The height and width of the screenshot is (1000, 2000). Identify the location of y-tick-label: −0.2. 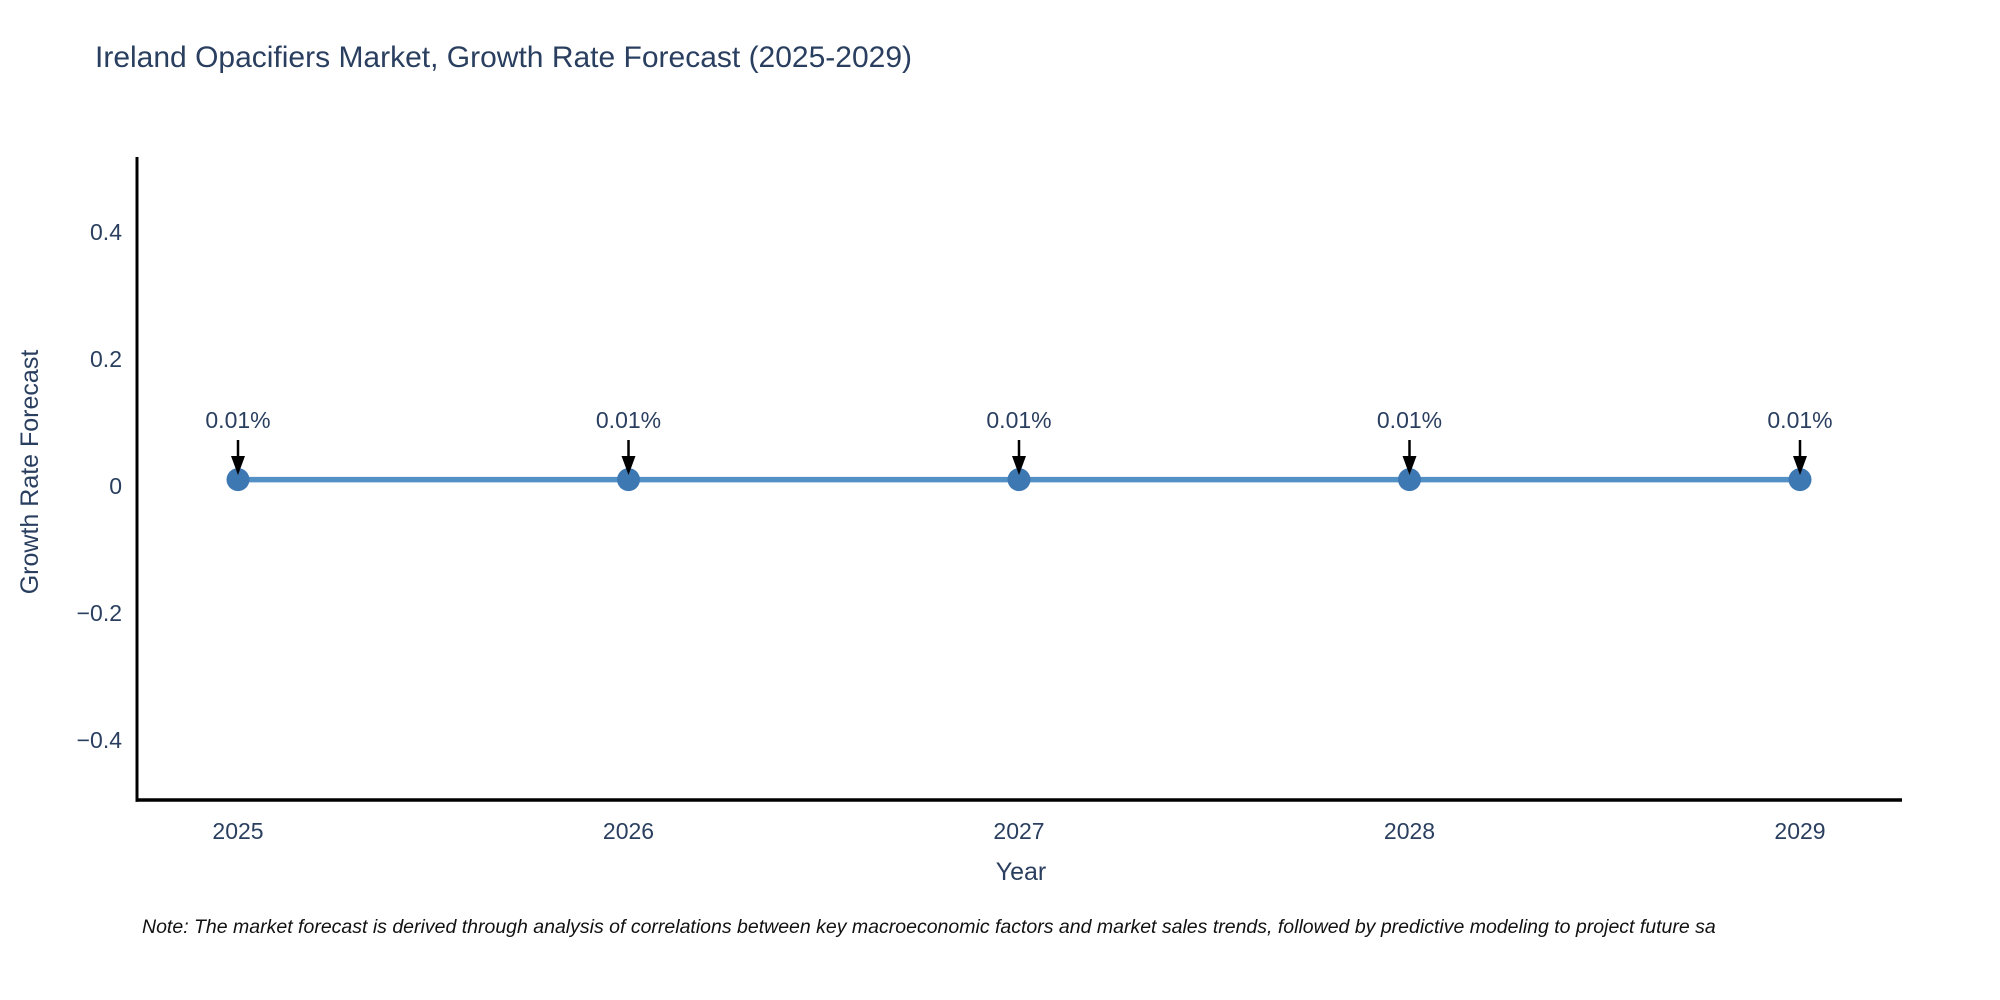
(99, 613).